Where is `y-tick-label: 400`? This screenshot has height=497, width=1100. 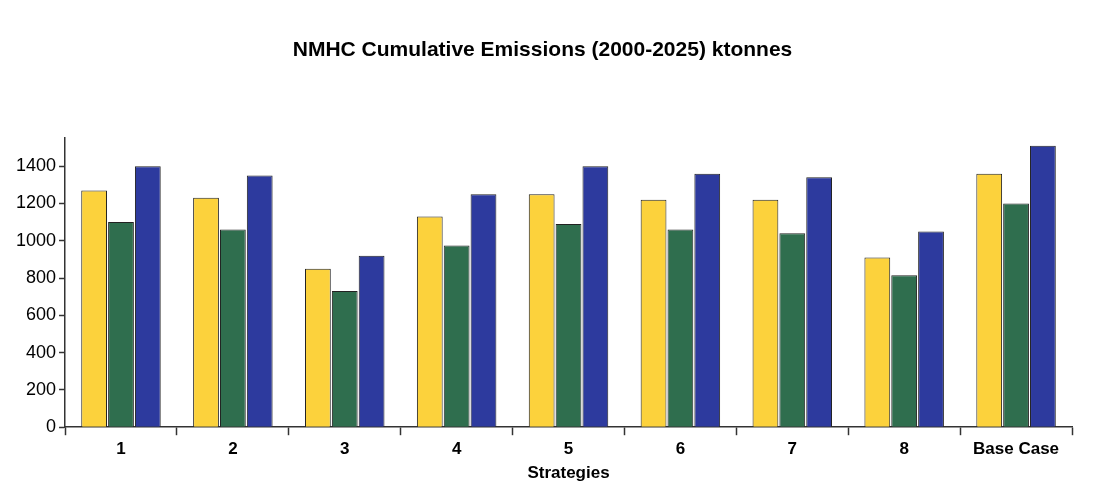
y-tick-label: 400 is located at coordinates (41, 351).